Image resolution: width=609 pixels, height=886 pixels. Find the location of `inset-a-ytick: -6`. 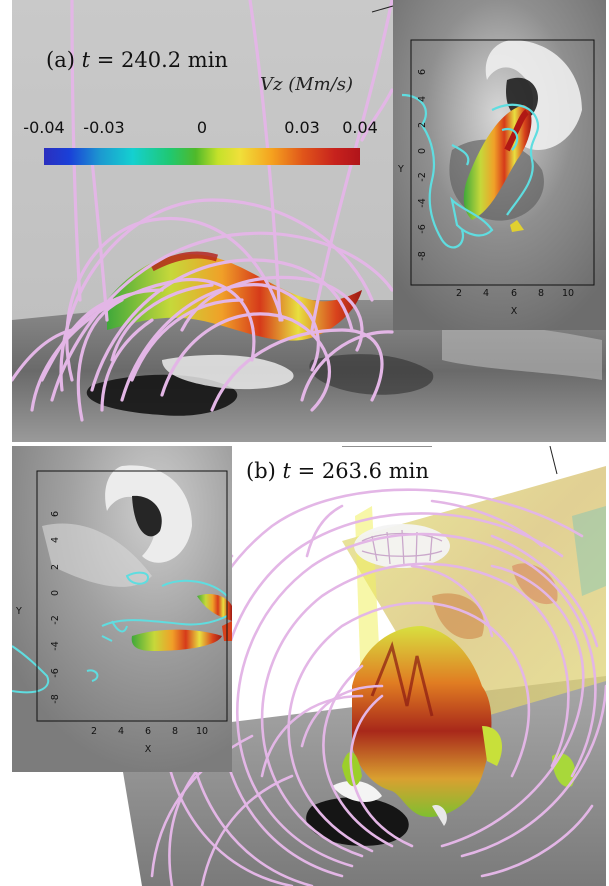

inset-a-ytick: -6 is located at coordinates (422, 228).